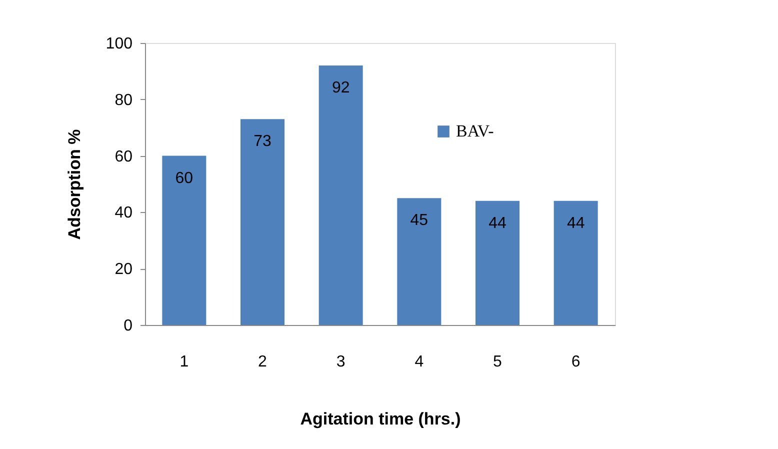 This screenshot has height=449, width=778. Describe the element at coordinates (263, 362) in the screenshot. I see `x-tick-label: 2` at that location.